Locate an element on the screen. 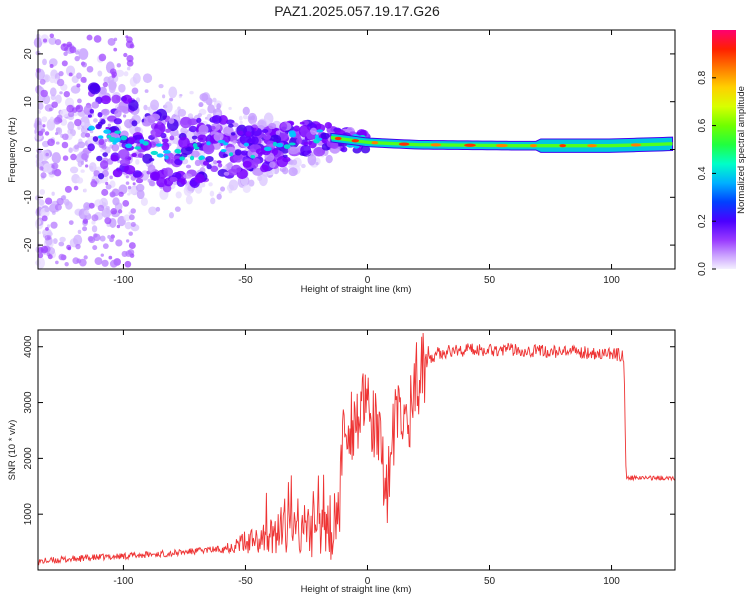 The width and height of the screenshot is (750, 600). spectrogram-xtick-label: 50 is located at coordinates (490, 280).